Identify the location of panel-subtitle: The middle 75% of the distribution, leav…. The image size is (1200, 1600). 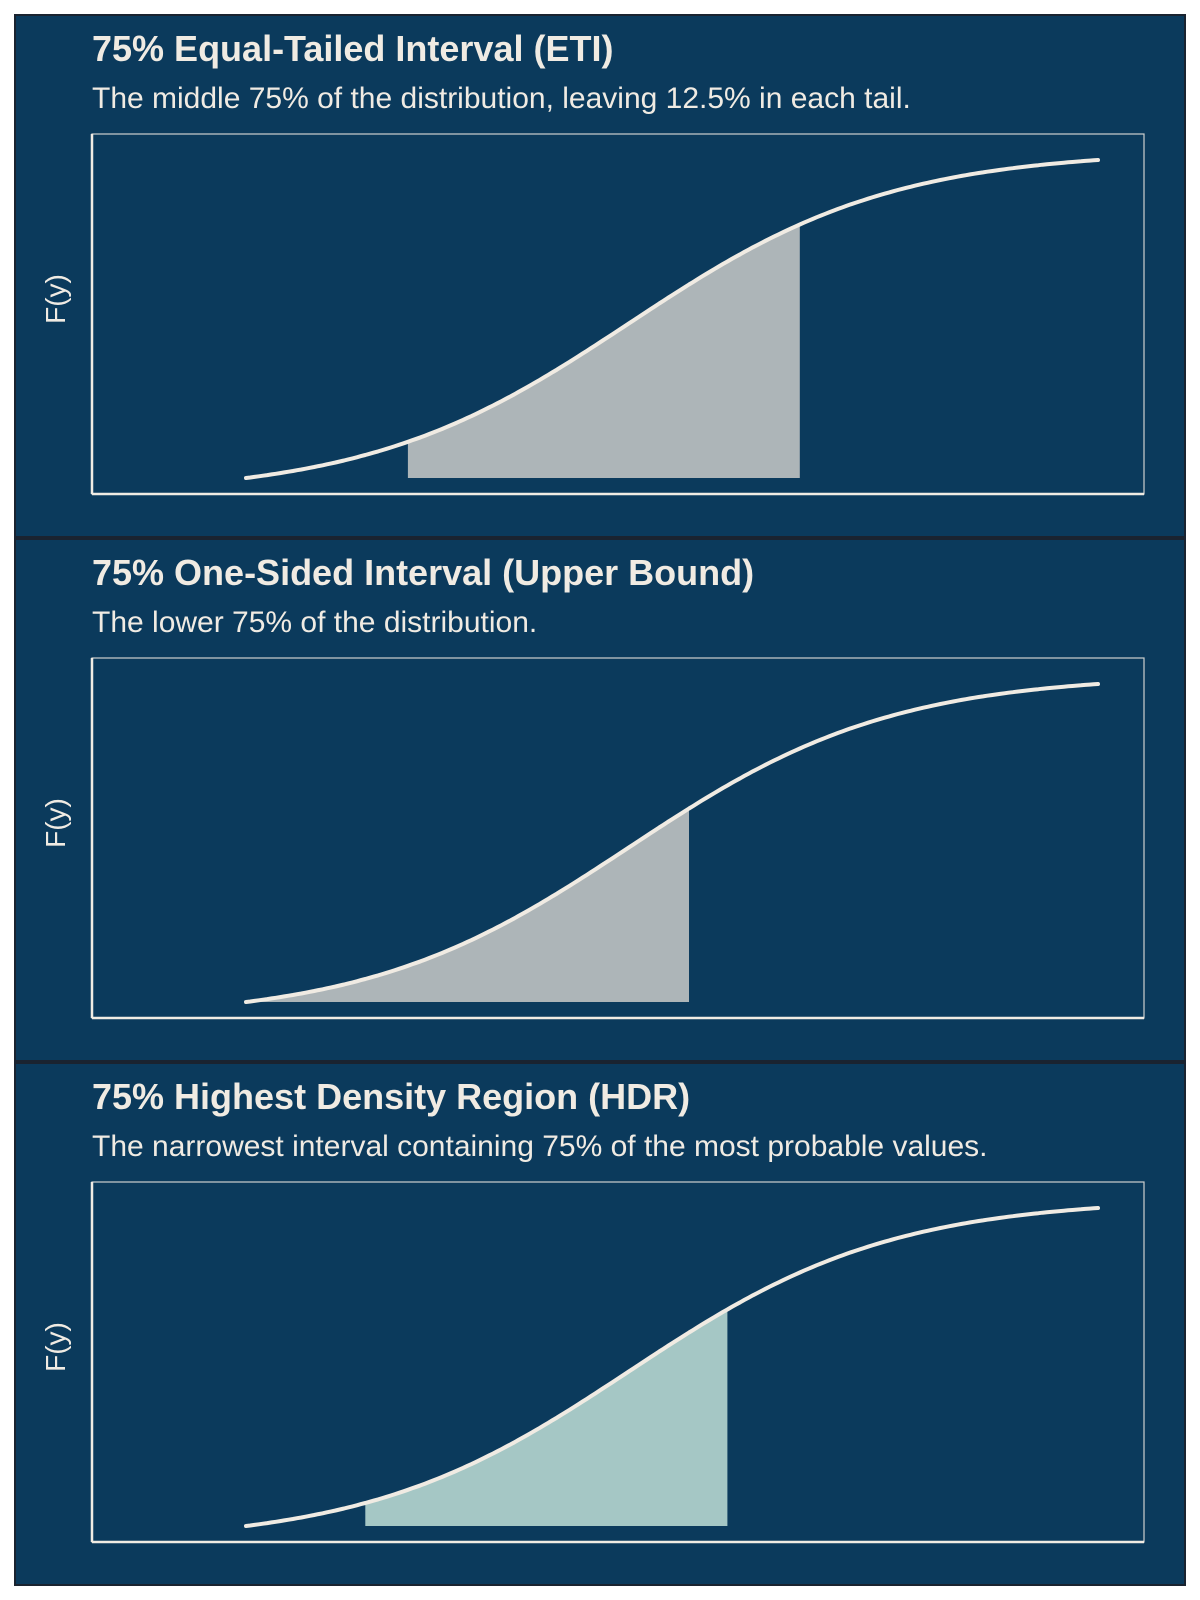
(501, 98).